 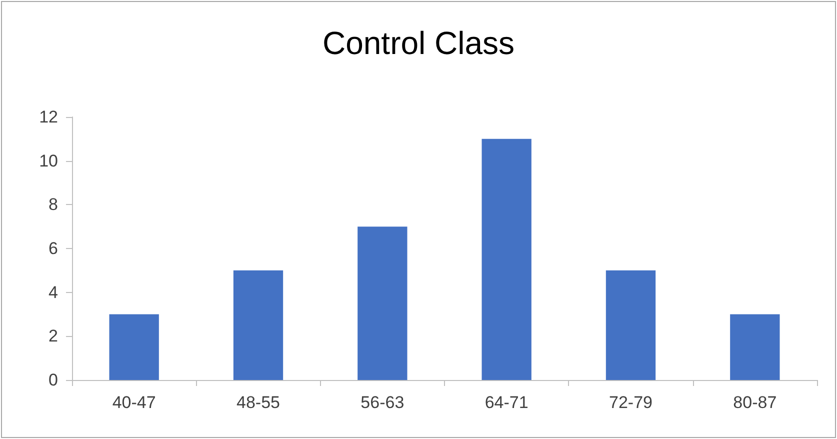 I want to click on x-tick-label: 48-55, so click(x=258, y=402).